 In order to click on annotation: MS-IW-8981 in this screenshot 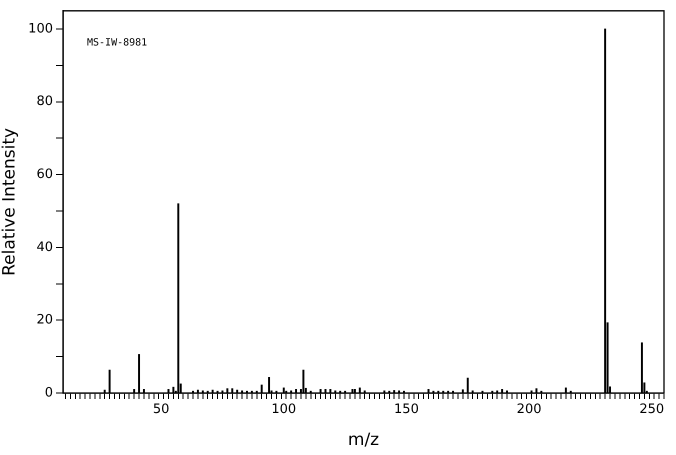, I will do `click(117, 42)`.